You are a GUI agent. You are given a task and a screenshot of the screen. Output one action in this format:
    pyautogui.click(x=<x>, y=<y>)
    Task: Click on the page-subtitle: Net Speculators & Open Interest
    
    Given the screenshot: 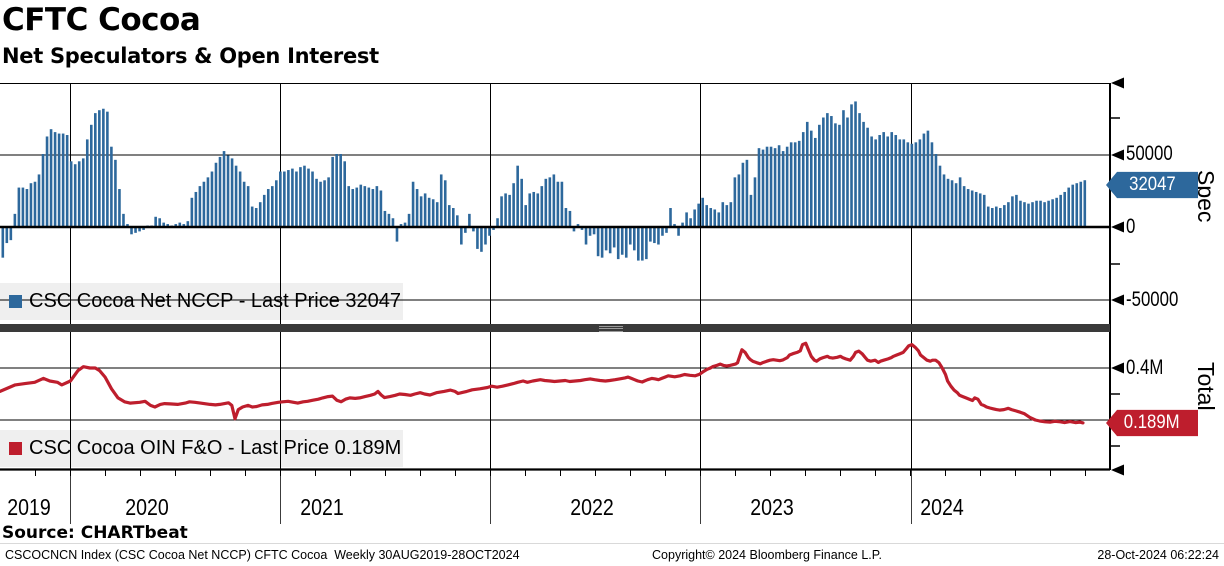 What is the action you would take?
    pyautogui.click(x=190, y=56)
    